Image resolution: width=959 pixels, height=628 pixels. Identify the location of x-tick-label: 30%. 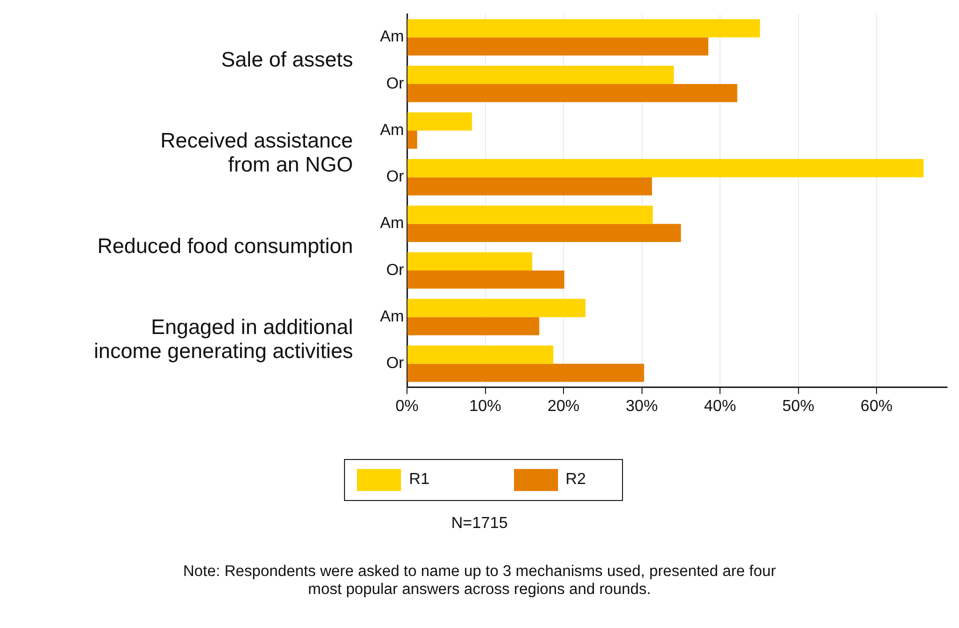
(642, 407).